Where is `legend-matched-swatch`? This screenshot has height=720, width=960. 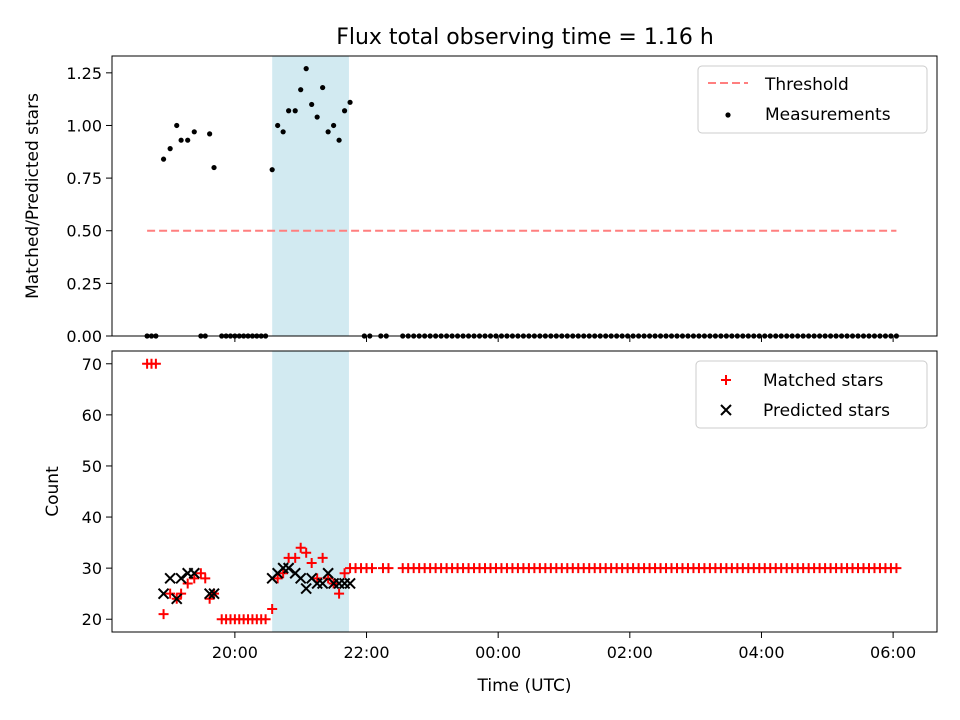 legend-matched-swatch is located at coordinates (726, 380).